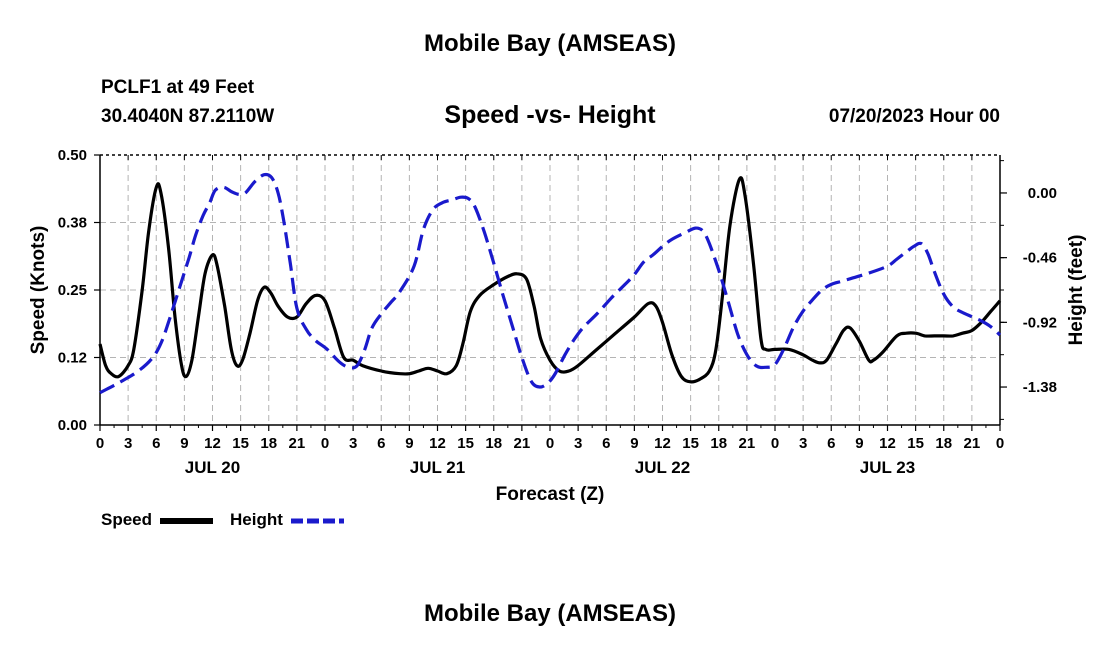 The height and width of the screenshot is (650, 1100). What do you see at coordinates (1040, 322) in the screenshot?
I see `y2-tick-label: -0.92` at bounding box center [1040, 322].